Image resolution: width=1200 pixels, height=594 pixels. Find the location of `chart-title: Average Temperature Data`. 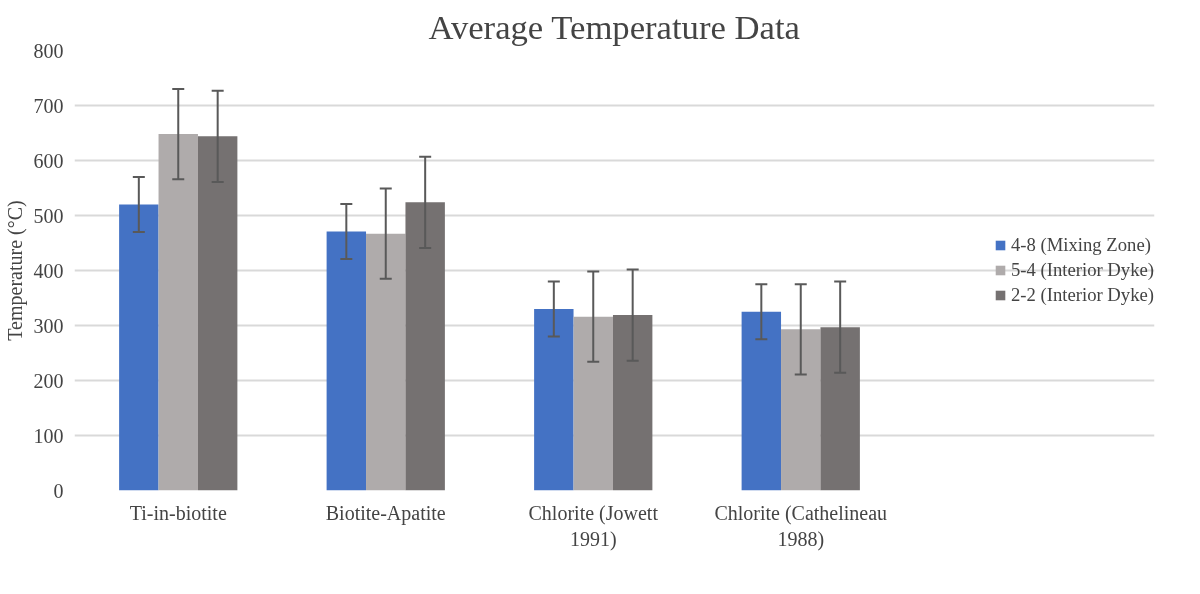

chart-title: Average Temperature Data is located at coordinates (614, 26).